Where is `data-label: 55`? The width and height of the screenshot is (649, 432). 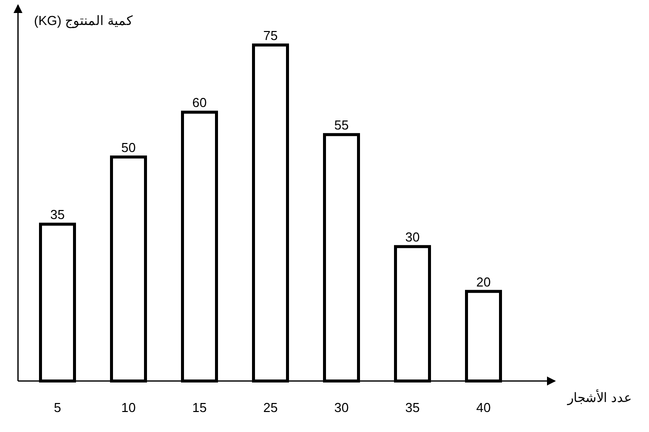
data-label: 55 is located at coordinates (341, 125).